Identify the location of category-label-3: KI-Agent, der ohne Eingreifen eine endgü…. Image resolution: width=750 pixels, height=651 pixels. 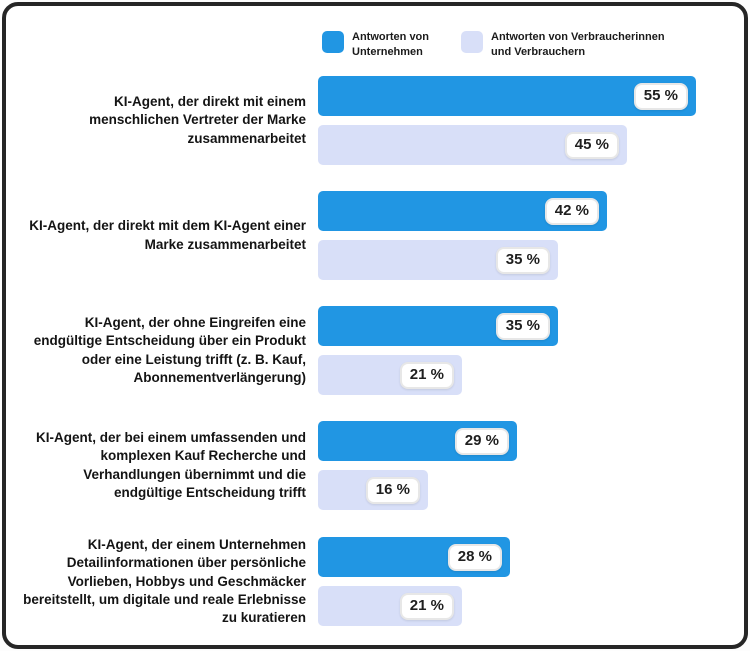
(169, 349).